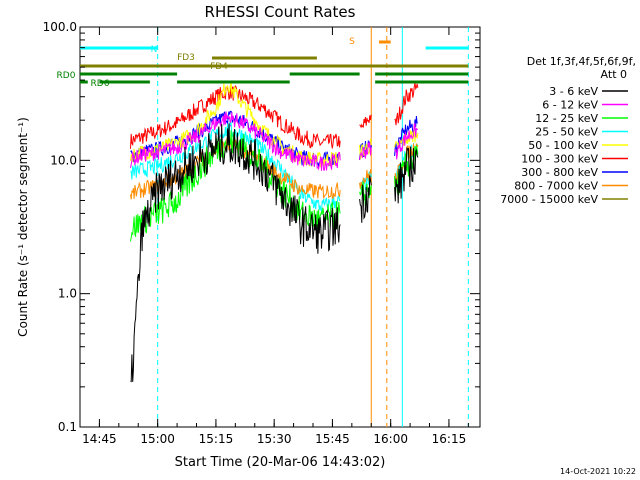 Image resolution: width=640 pixels, height=480 pixels. Describe the element at coordinates (566, 132) in the screenshot. I see `legend-label-3: 25 - 50 keV` at that location.